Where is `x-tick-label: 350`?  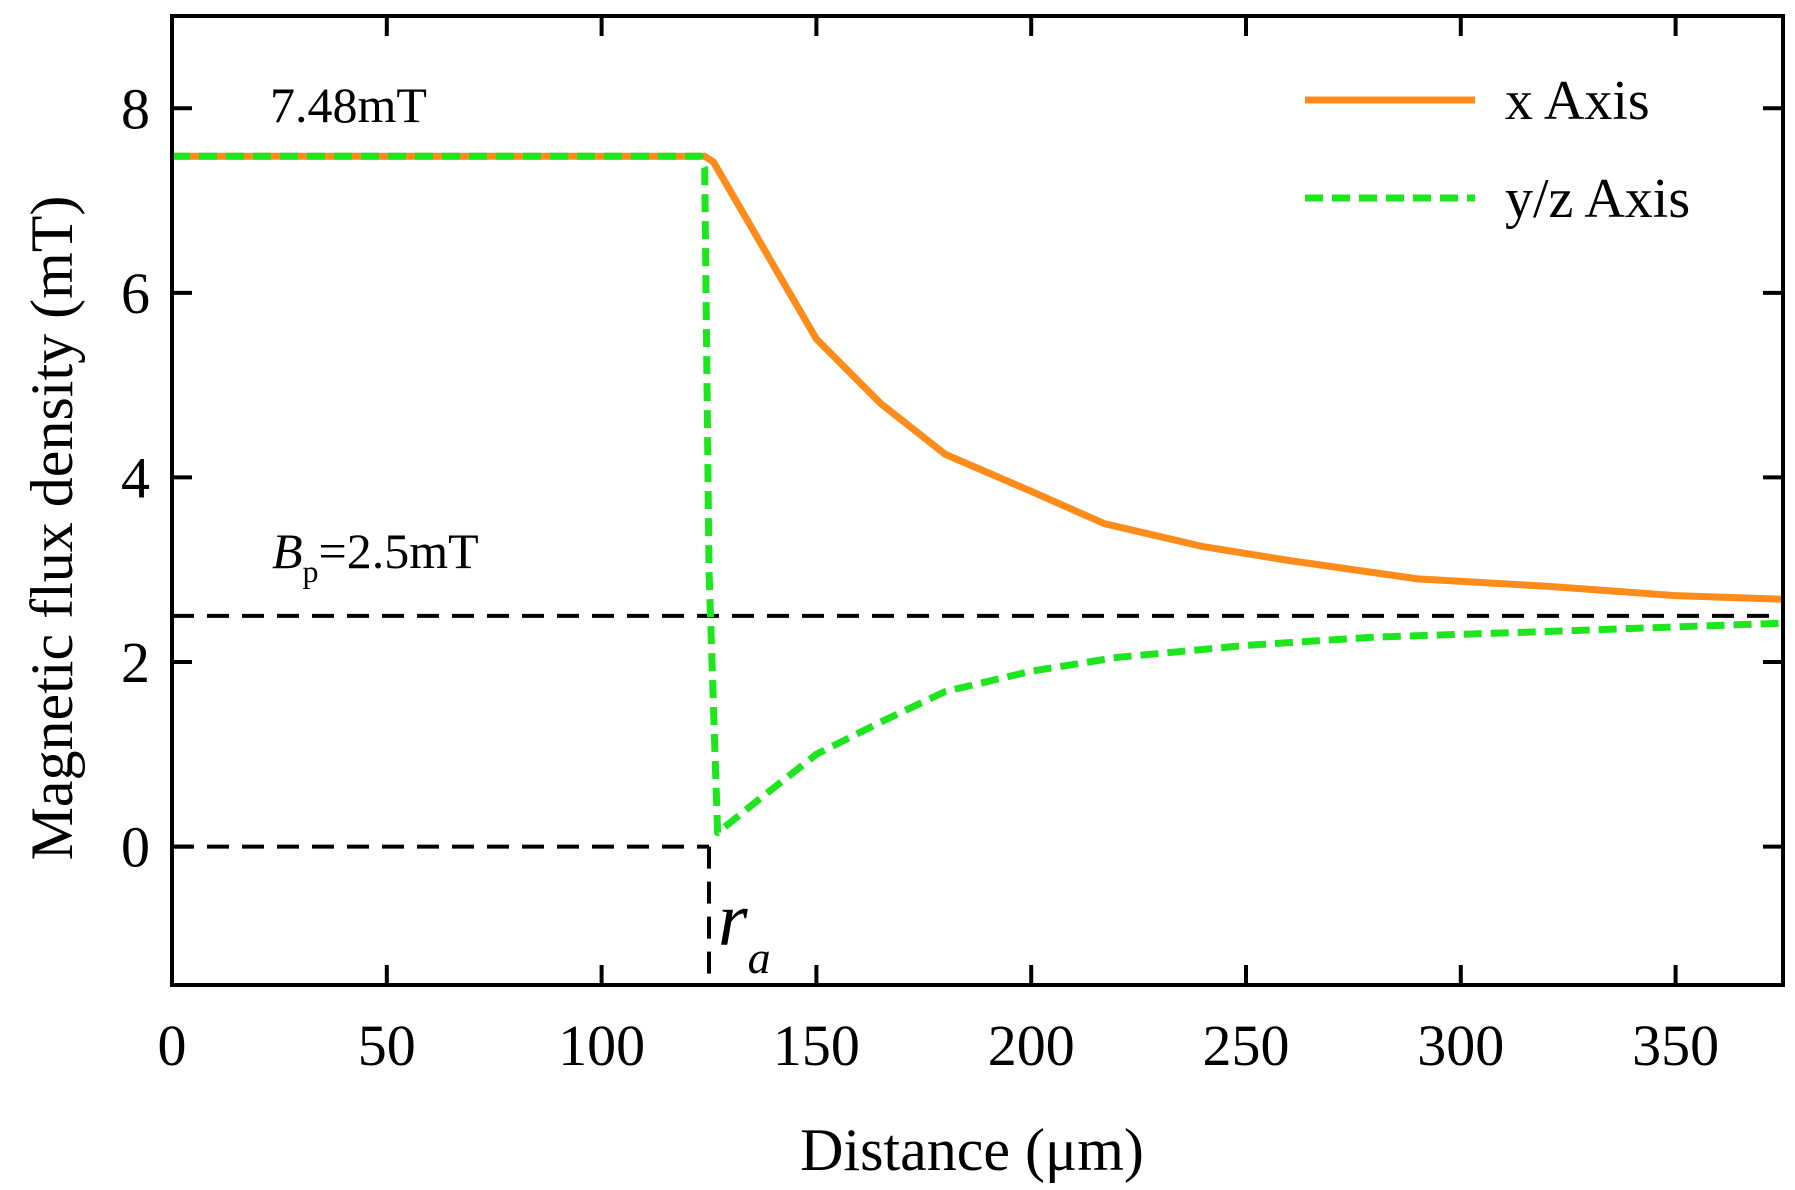
x-tick-label: 350 is located at coordinates (1675, 1045).